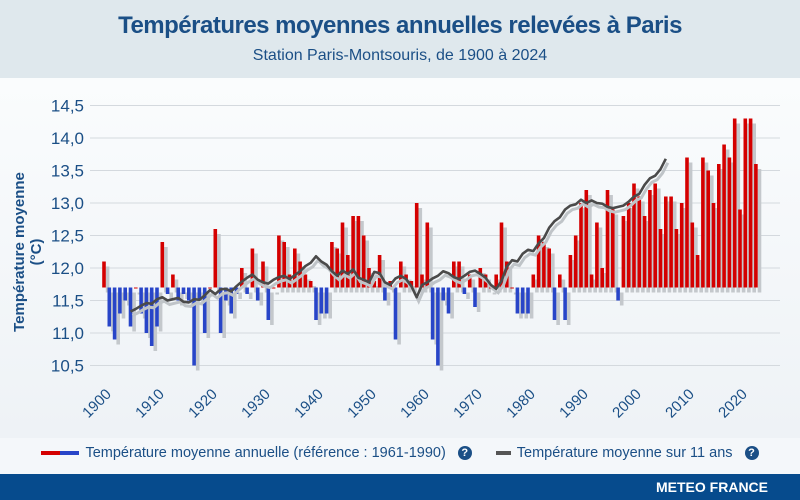 The height and width of the screenshot is (500, 800). Describe the element at coordinates (650, 239) in the screenshot. I see `bar-2003` at that location.